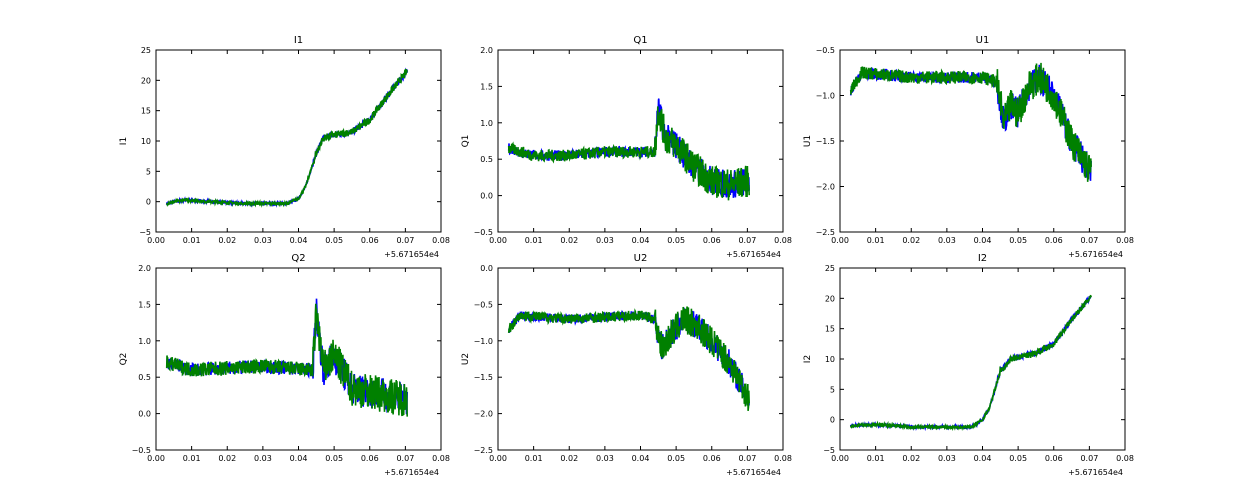  What do you see at coordinates (466, 359) in the screenshot?
I see `y-axis-label: U2` at bounding box center [466, 359].